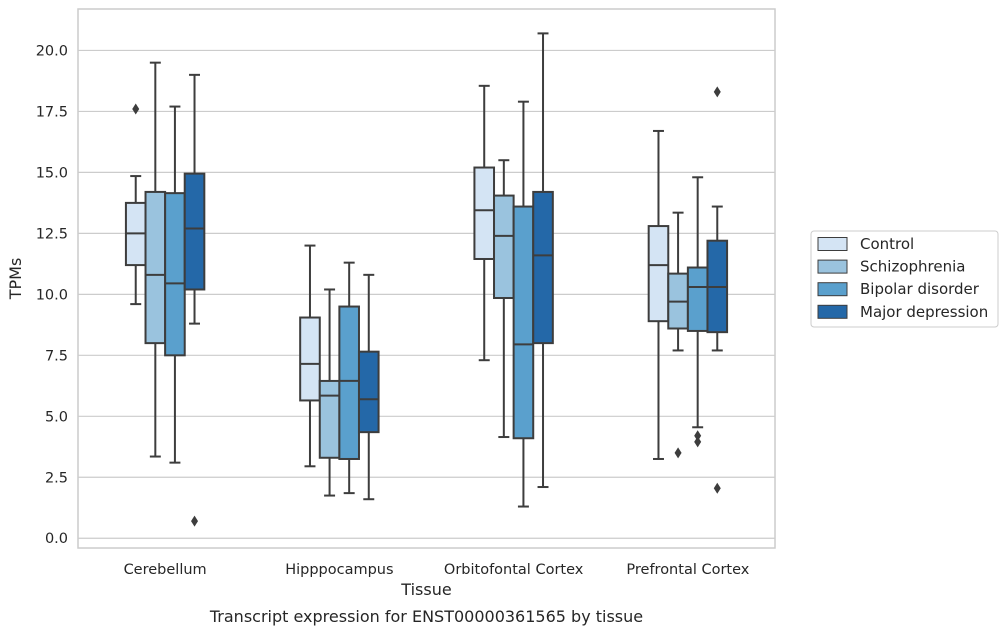 The image size is (1007, 634). What do you see at coordinates (687, 570) in the screenshot?
I see `x-tick-label: Prefrontal Cortex` at bounding box center [687, 570].